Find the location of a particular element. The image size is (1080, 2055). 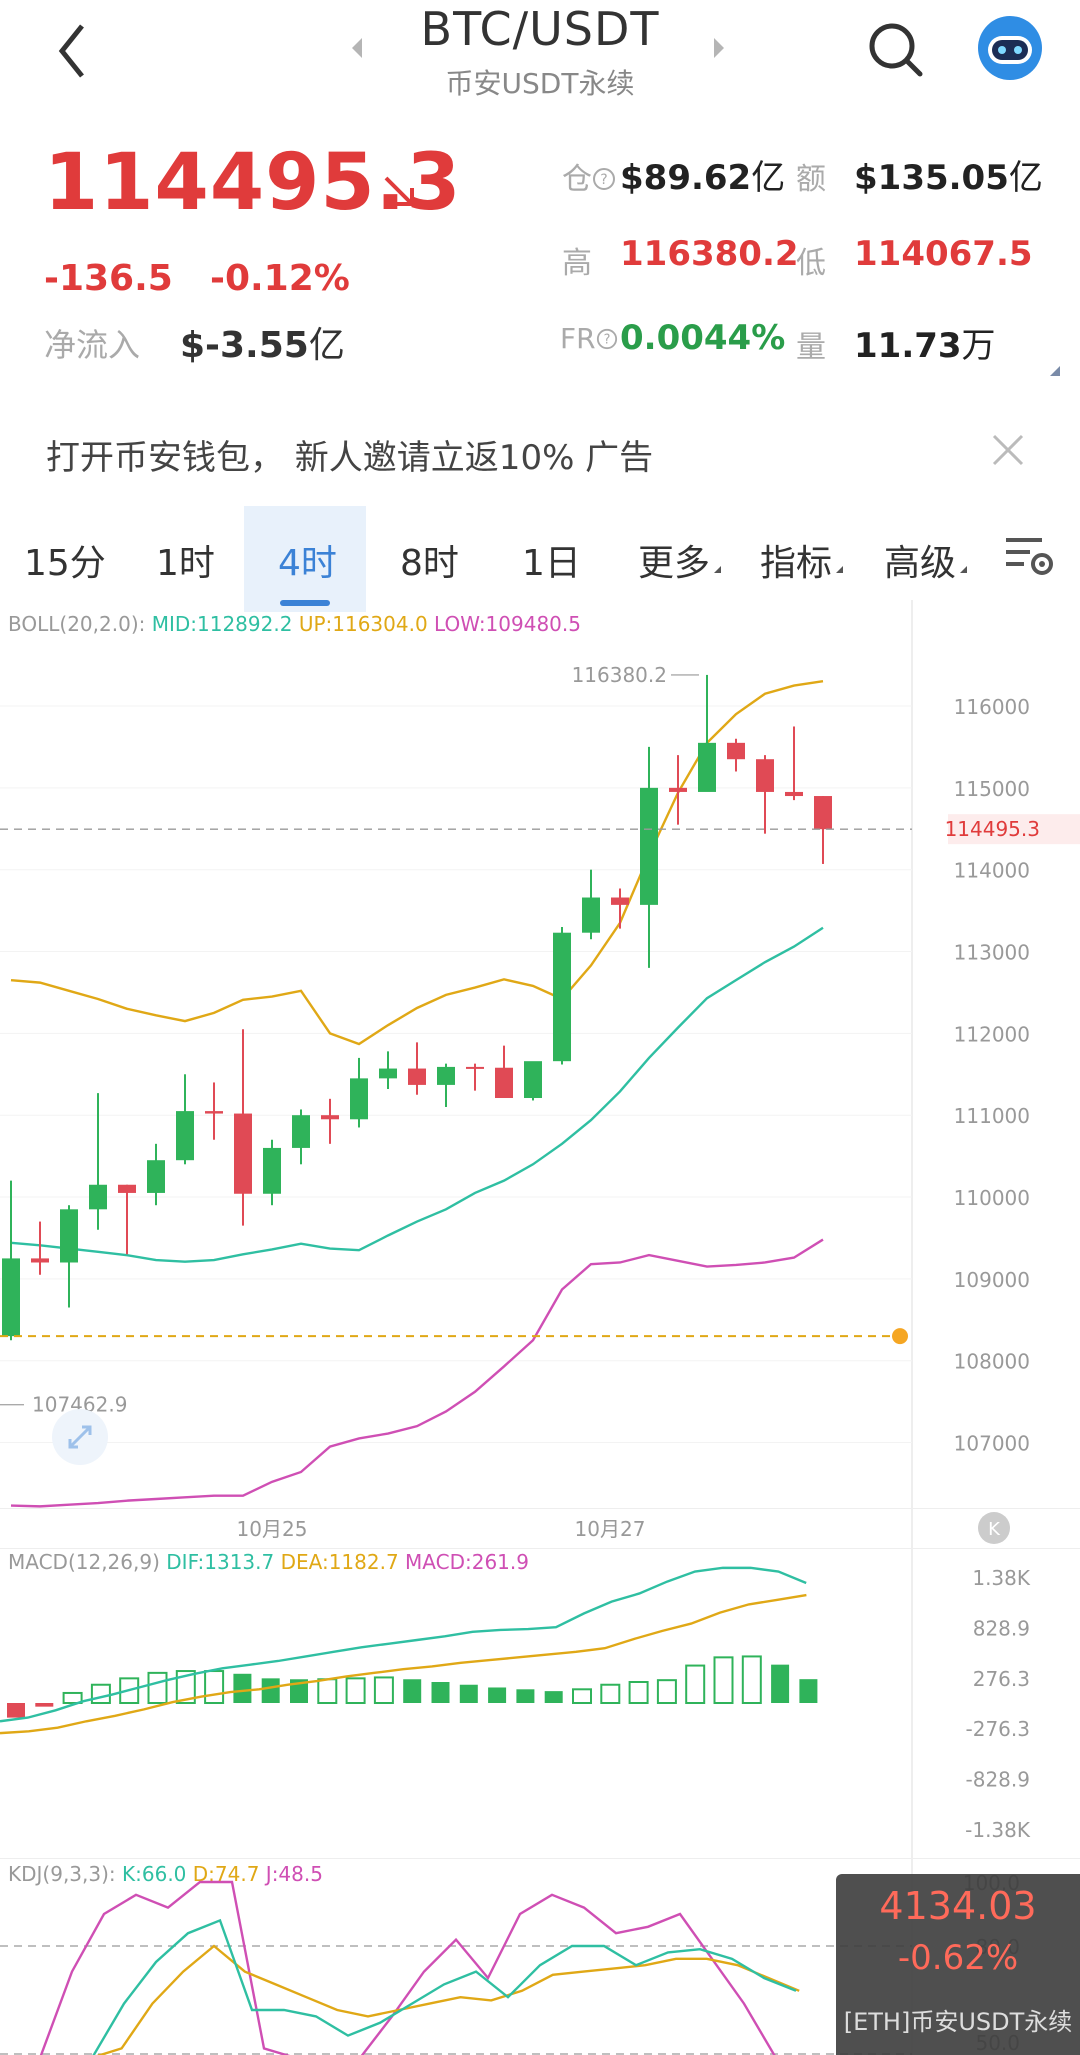

search-icon is located at coordinates (896, 50).